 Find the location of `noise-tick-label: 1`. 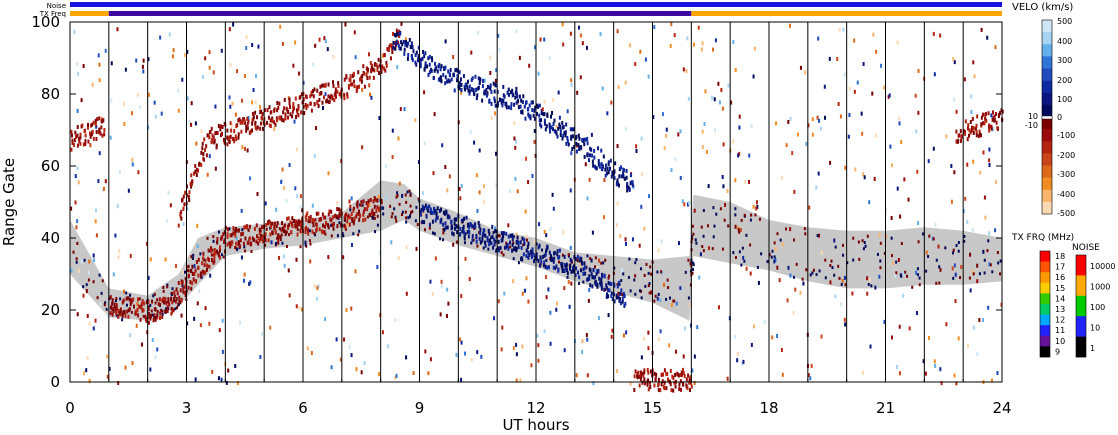

noise-tick-label: 1 is located at coordinates (1092, 348).